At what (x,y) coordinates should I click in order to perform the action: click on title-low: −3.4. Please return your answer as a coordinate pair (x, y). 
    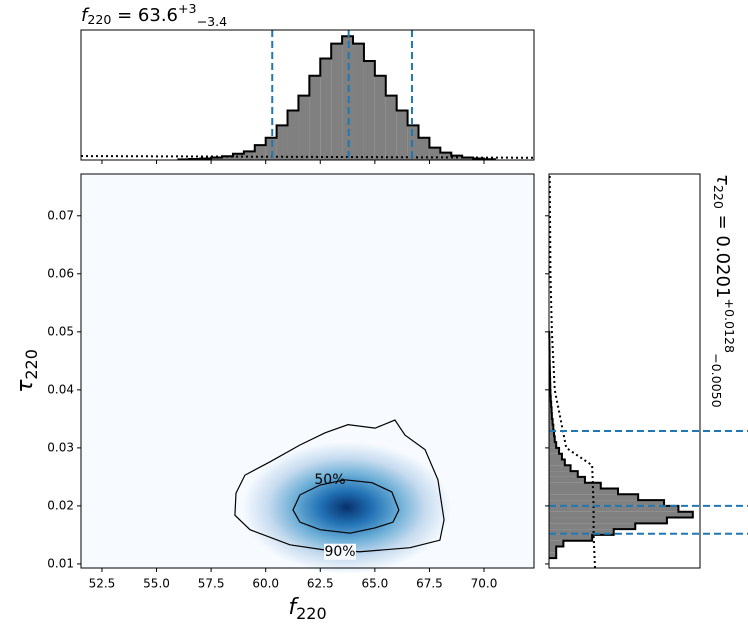
    Looking at the image, I should click on (212, 21).